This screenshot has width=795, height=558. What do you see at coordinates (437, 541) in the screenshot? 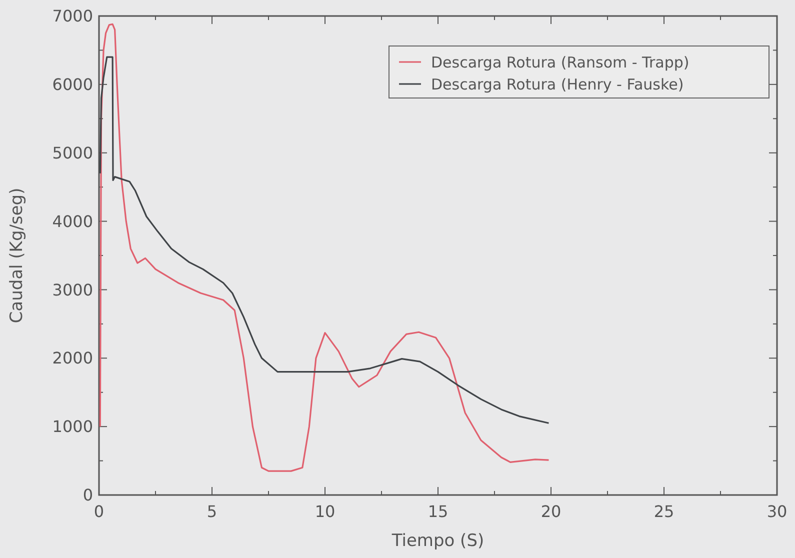
I see `x-axis-title: Tiempo (S)` at bounding box center [437, 541].